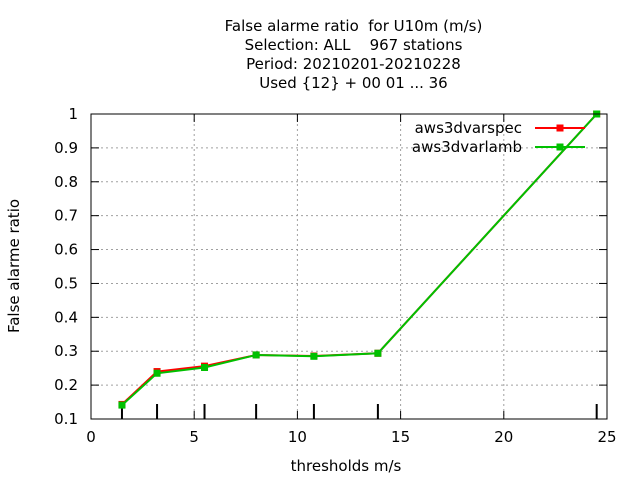  What do you see at coordinates (297, 437) in the screenshot?
I see `x-tick-label: 10` at bounding box center [297, 437].